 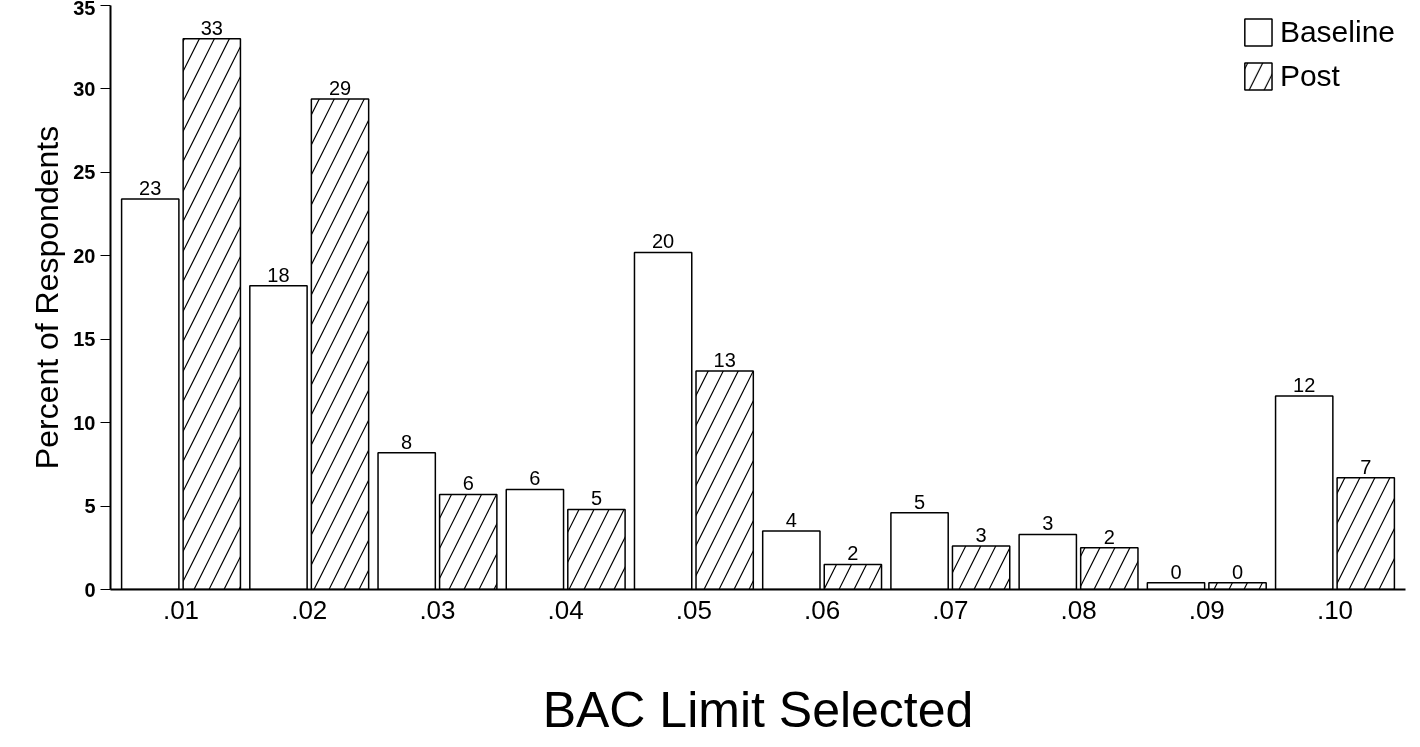 I want to click on legend-label: Baseline, so click(x=1337, y=32).